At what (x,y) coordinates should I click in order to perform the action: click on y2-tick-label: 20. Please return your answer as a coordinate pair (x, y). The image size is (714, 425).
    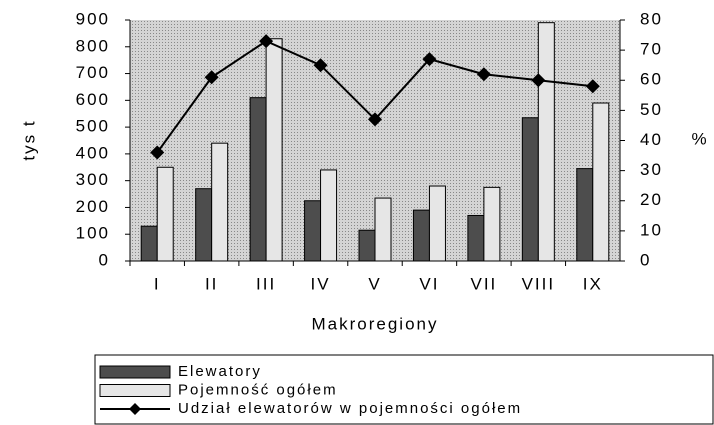
    Looking at the image, I should click on (651, 199).